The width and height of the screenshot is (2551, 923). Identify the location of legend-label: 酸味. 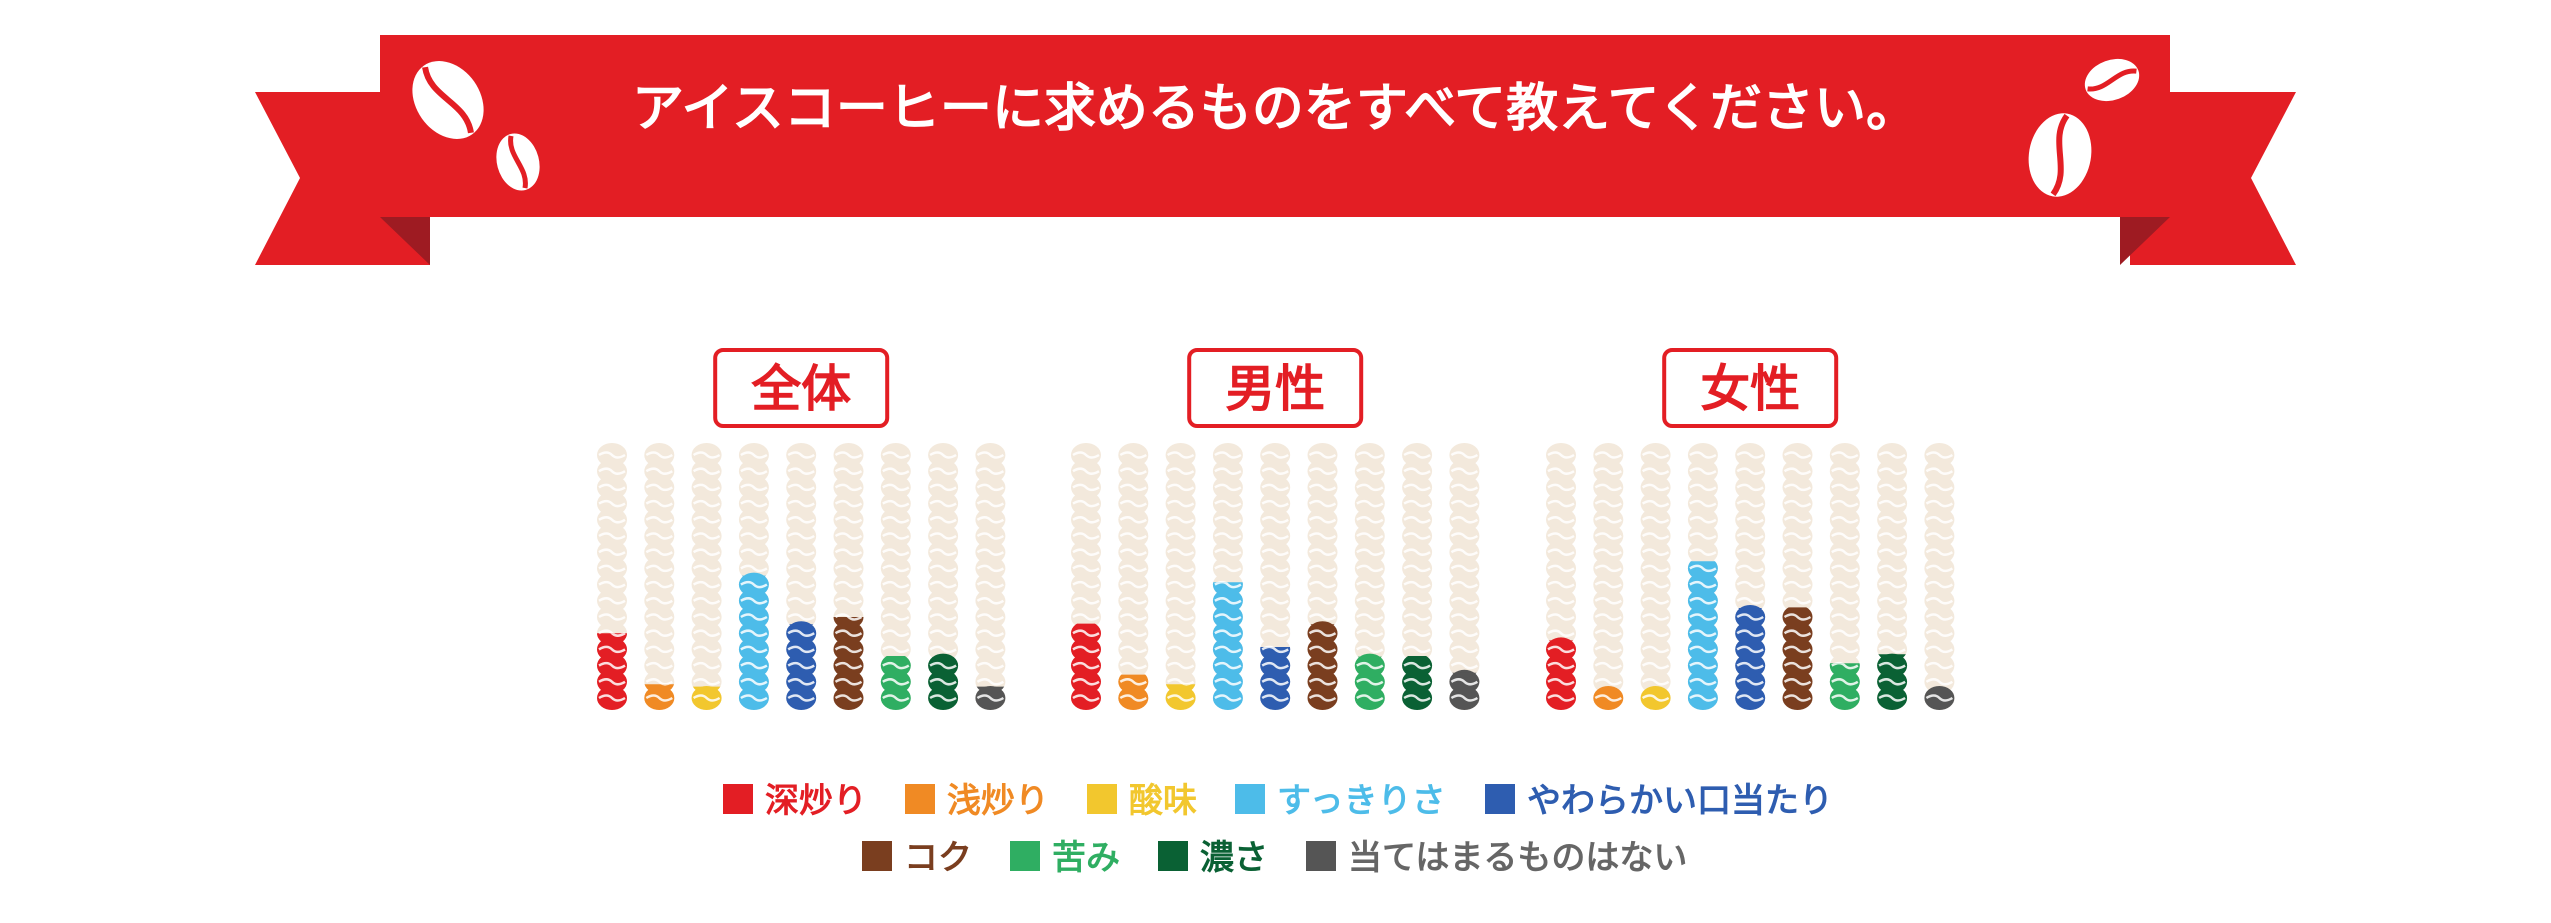
(1163, 801).